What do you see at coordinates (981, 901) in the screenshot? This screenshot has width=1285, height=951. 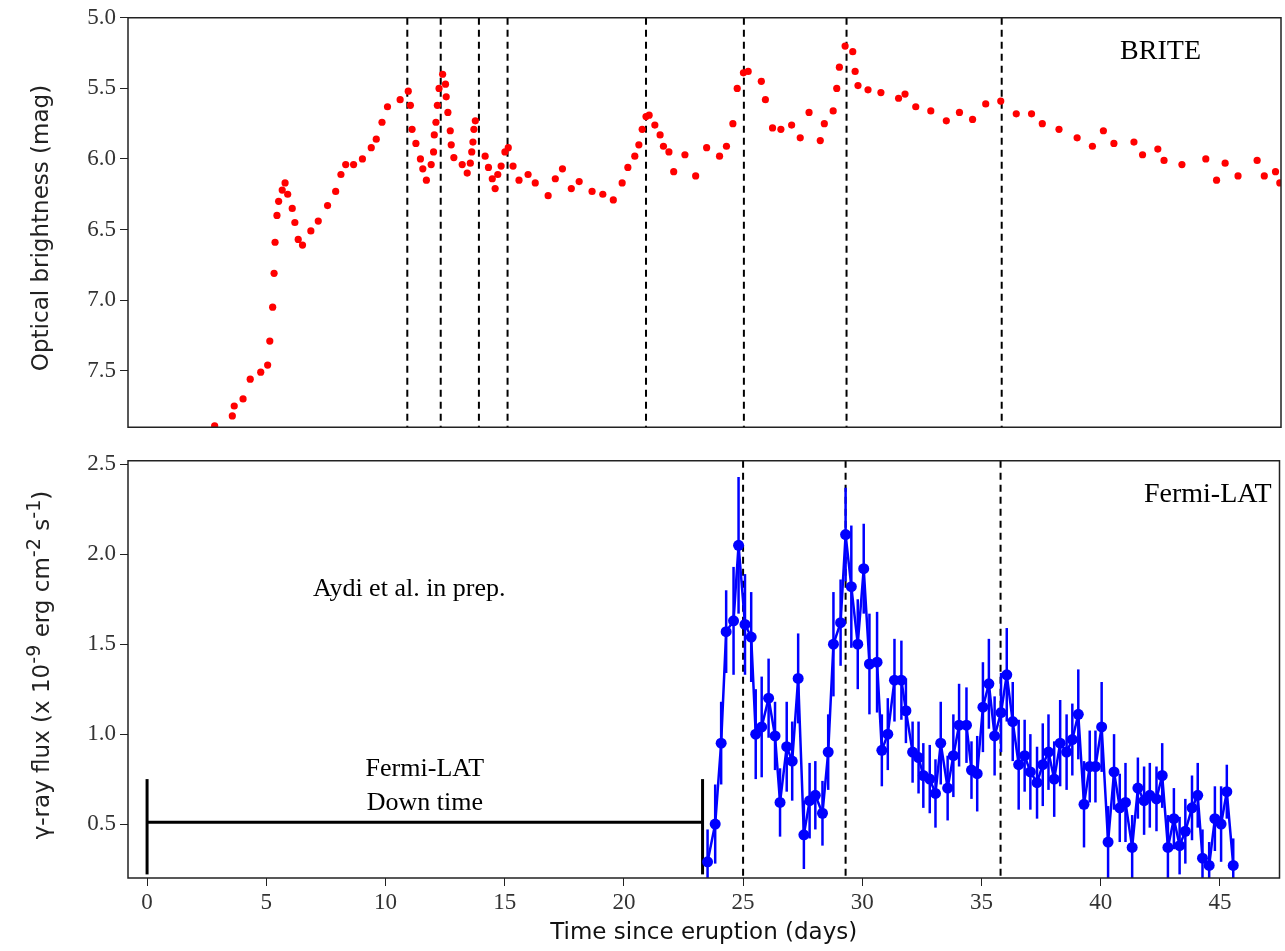 I see `x-tick-label: 35` at bounding box center [981, 901].